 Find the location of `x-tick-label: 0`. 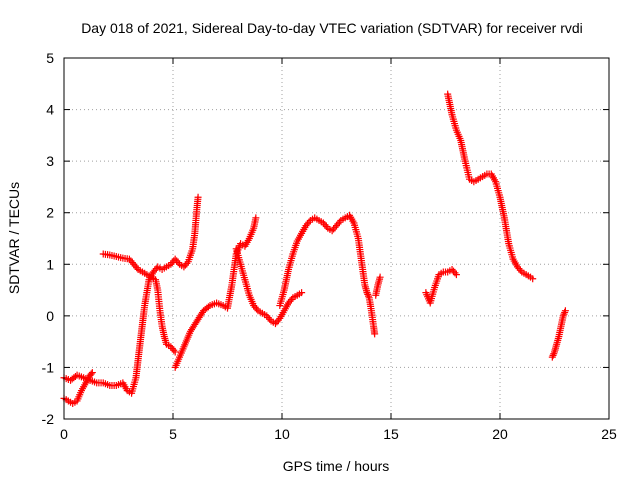

x-tick-label: 0 is located at coordinates (64, 434).